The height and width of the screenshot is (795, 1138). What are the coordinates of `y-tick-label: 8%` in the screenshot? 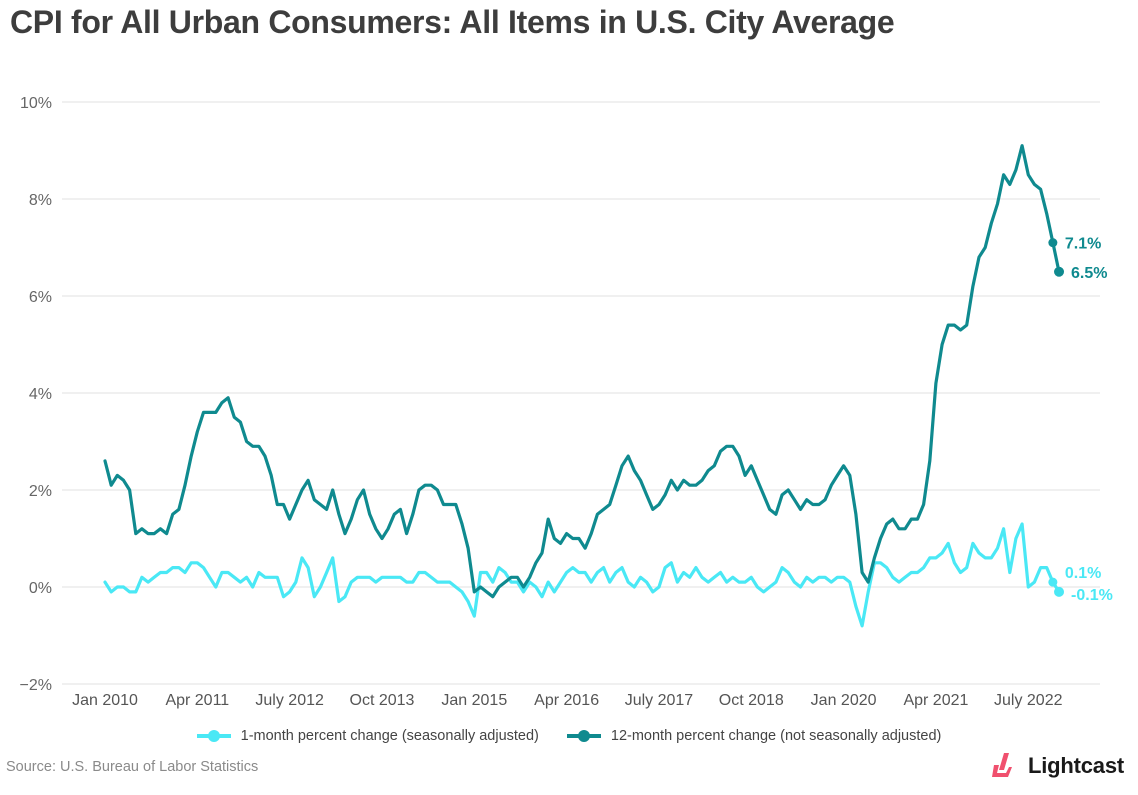 It's located at (40, 200).